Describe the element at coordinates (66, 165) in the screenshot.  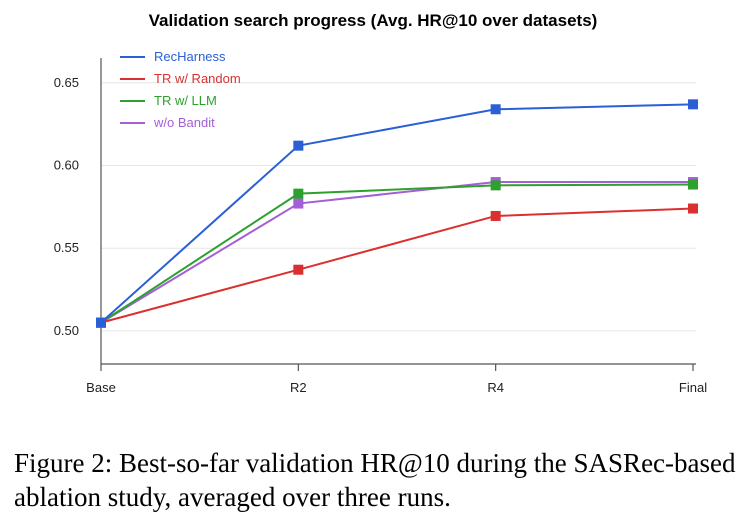
I see `y-tick-label: 0.60` at that location.